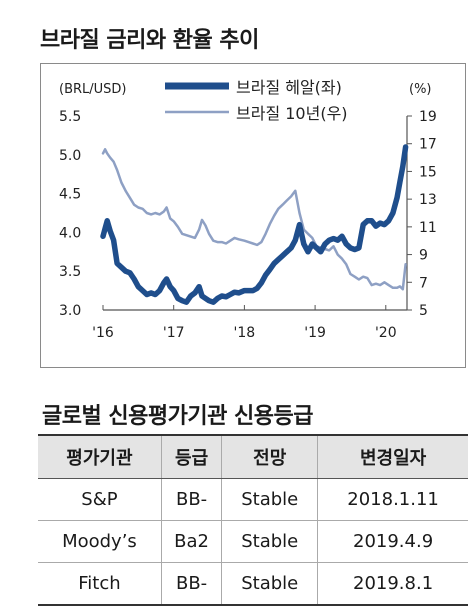 The height and width of the screenshot is (606, 471). What do you see at coordinates (423, 256) in the screenshot?
I see `right-tick-label: 9` at bounding box center [423, 256].